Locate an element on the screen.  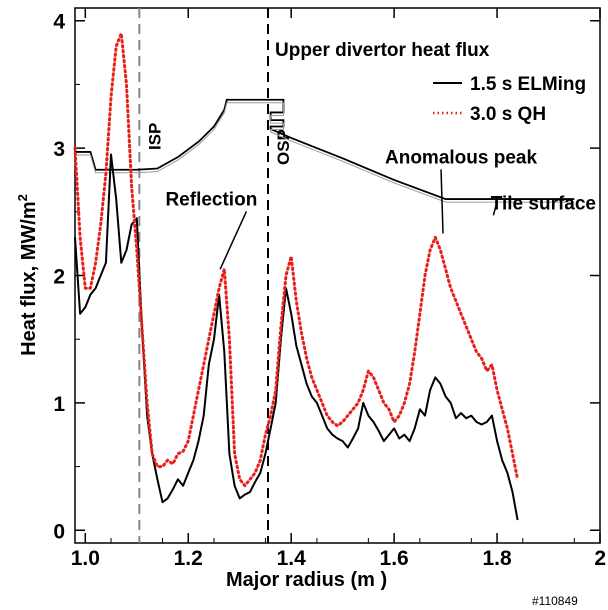
x-tick-label: 1.6 is located at coordinates (394, 558).